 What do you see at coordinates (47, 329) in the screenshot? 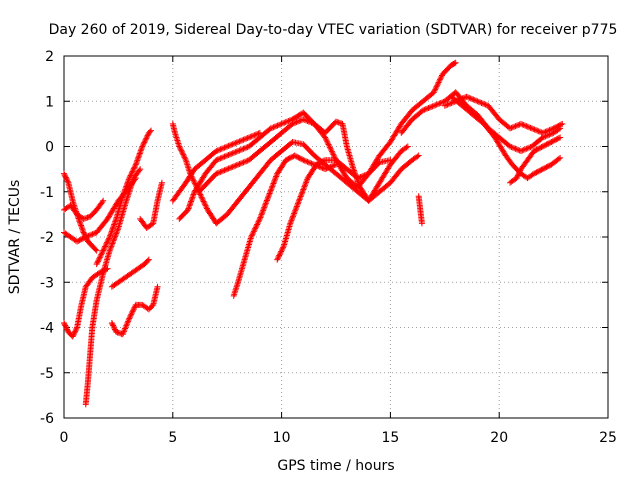
I see `y-tick-label: -4` at bounding box center [47, 329].